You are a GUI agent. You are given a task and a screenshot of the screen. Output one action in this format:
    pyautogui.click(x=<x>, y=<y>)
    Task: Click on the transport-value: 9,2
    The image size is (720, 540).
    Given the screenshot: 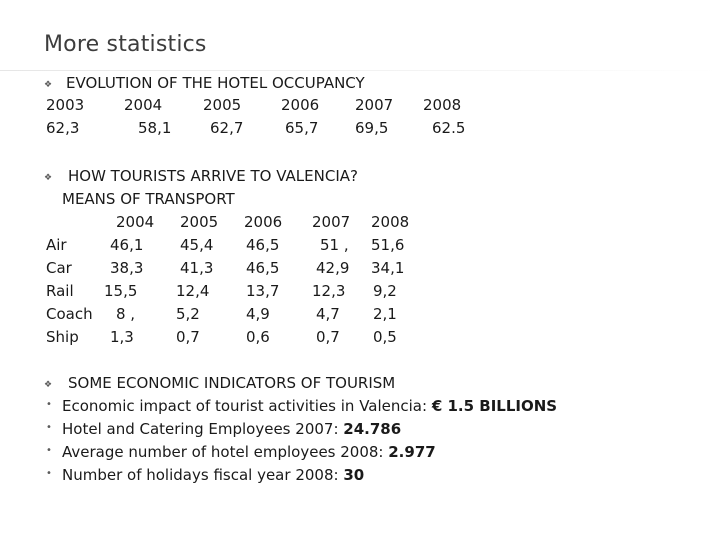 What is the action you would take?
    pyautogui.click(x=385, y=291)
    